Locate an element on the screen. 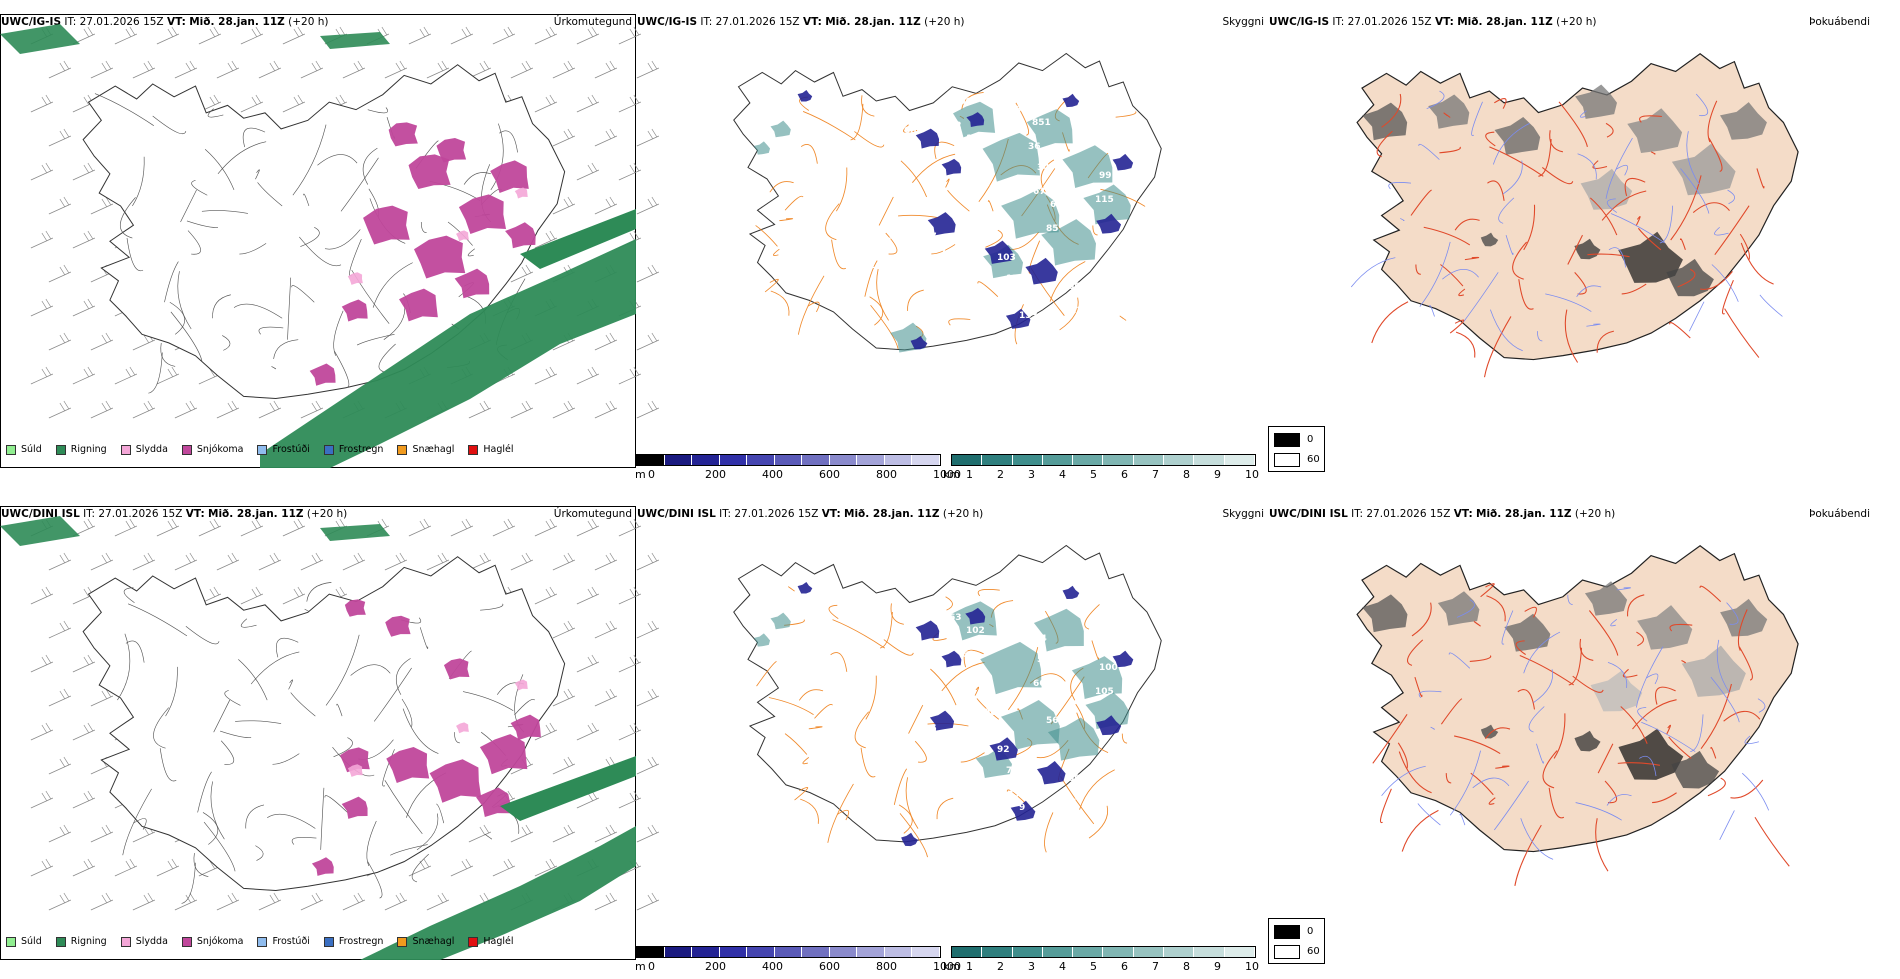 The width and height of the screenshot is (1900, 979). ceiling-value-label: 105 is located at coordinates (927, 729).